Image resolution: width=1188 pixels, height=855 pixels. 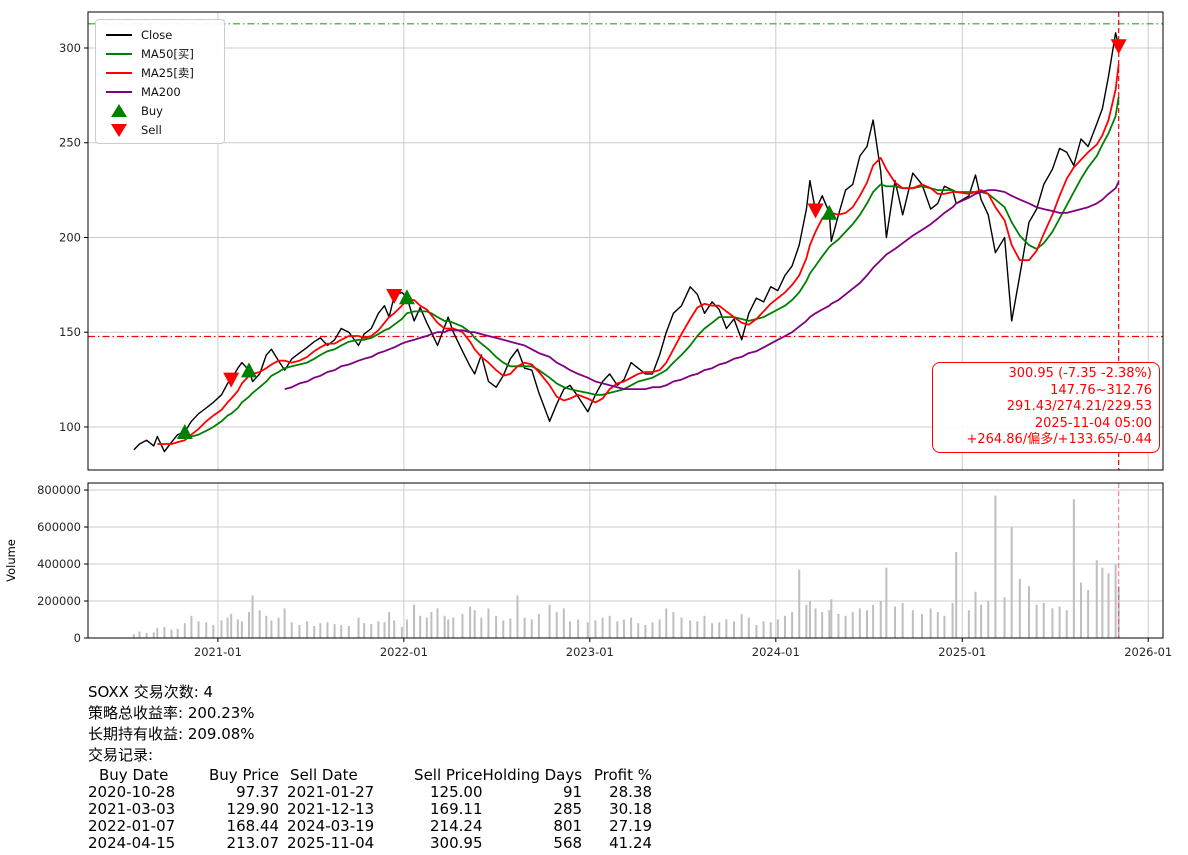 What do you see at coordinates (132, 826) in the screenshot?
I see `trade-record-cell: 2022-01-07` at bounding box center [132, 826].